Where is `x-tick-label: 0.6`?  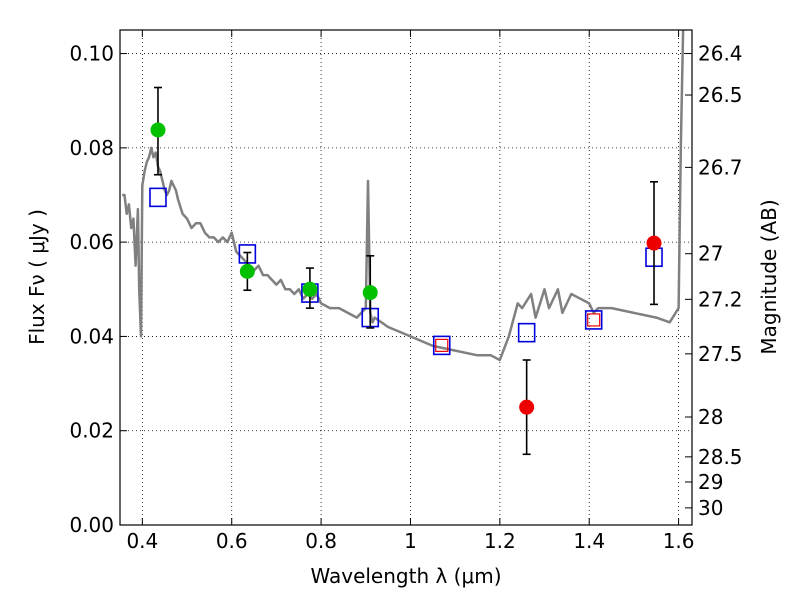 x-tick-label: 0.6 is located at coordinates (232, 541).